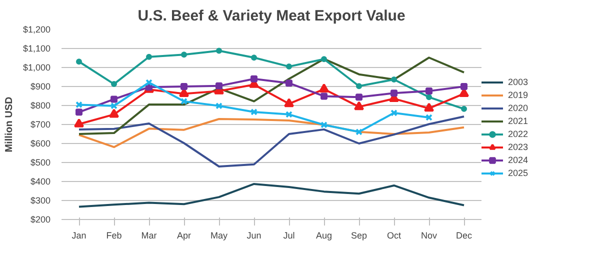 This screenshot has height=271, width=600. What do you see at coordinates (40, 105) in the screenshot?
I see `y-tick-label: $800` at bounding box center [40, 105].